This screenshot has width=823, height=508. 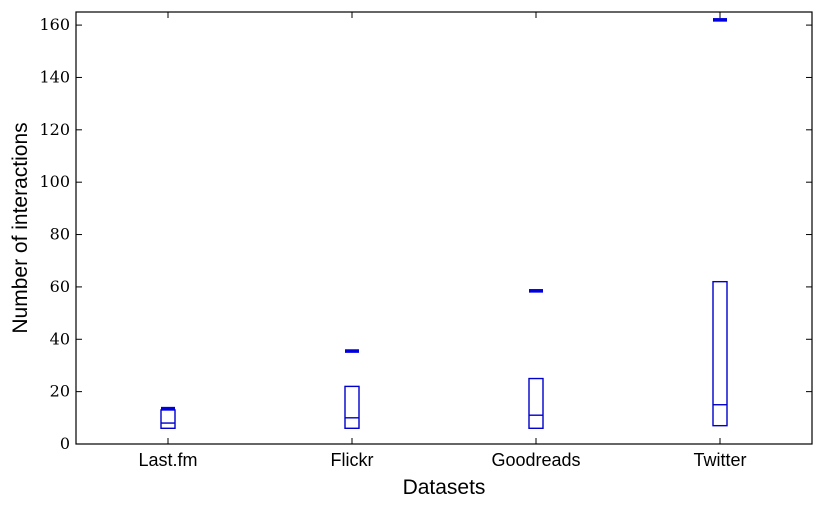 What do you see at coordinates (536, 403) in the screenshot?
I see `box-goodreads` at bounding box center [536, 403].